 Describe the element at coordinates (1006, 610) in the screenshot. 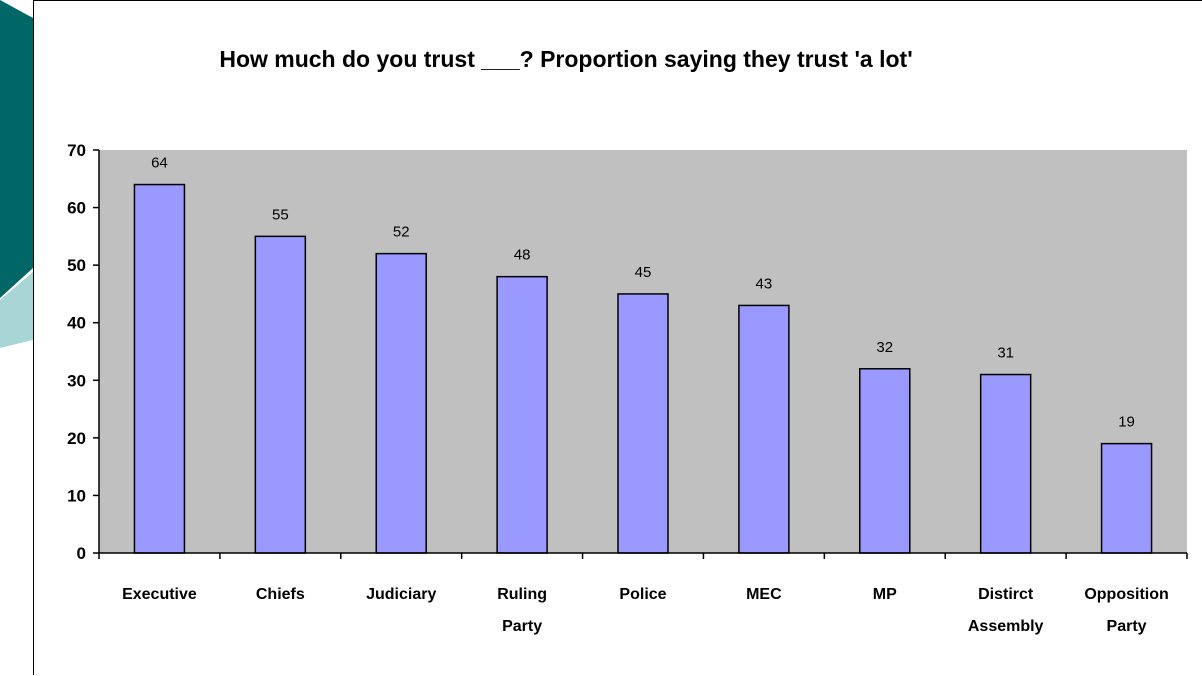

I see `x-tick-label: Distirct Assembly` at that location.